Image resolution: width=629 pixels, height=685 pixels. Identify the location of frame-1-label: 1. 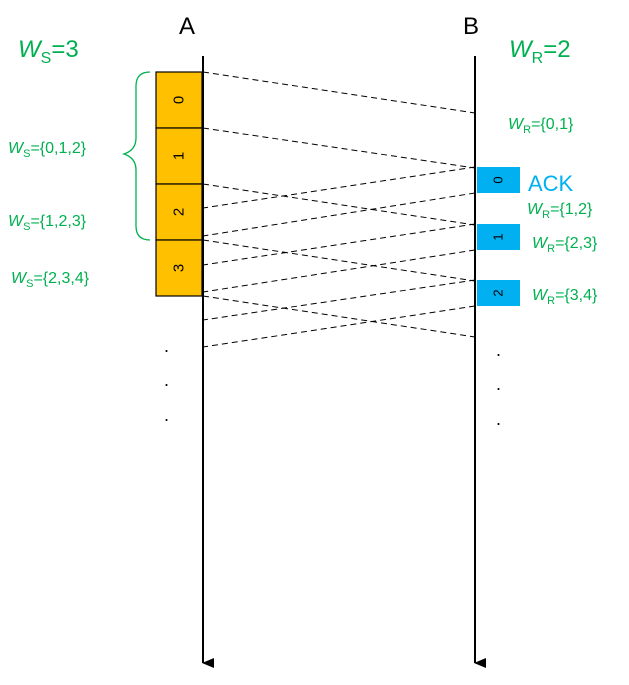
(179, 156).